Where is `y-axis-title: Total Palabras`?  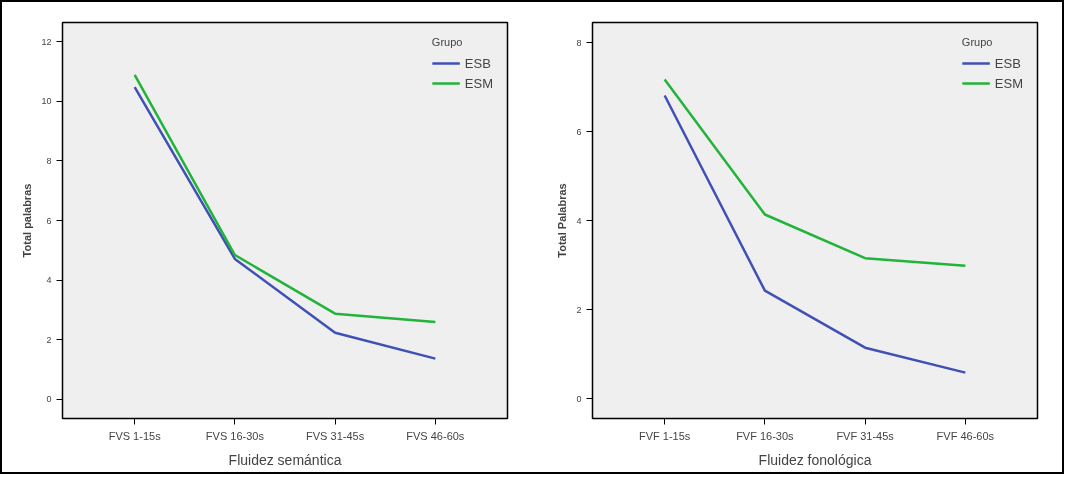 y-axis-title: Total Palabras is located at coordinates (562, 220).